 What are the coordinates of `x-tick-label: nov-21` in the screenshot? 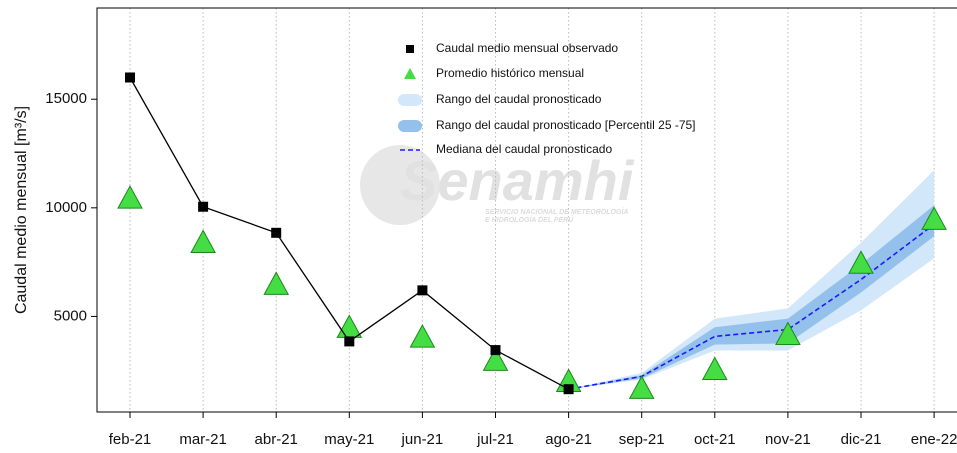 It's located at (788, 439).